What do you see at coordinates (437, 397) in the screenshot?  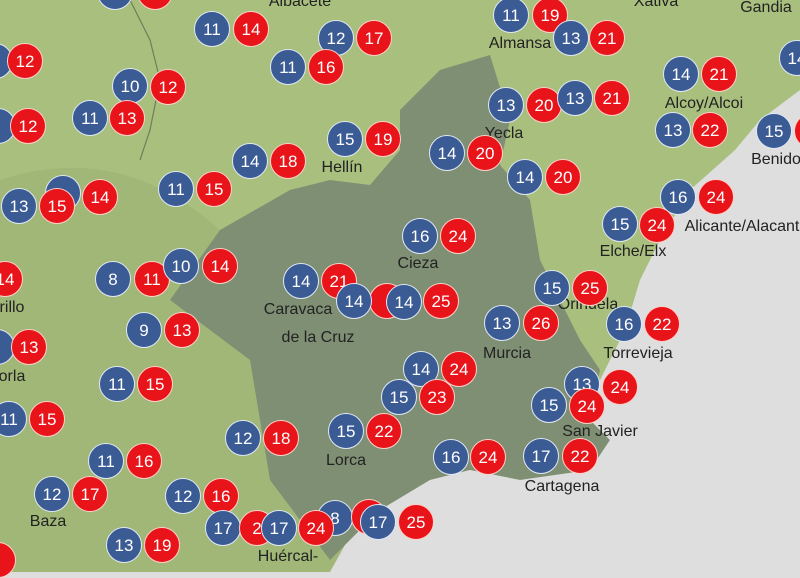 I see `max-temp-pin: 23` at bounding box center [437, 397].